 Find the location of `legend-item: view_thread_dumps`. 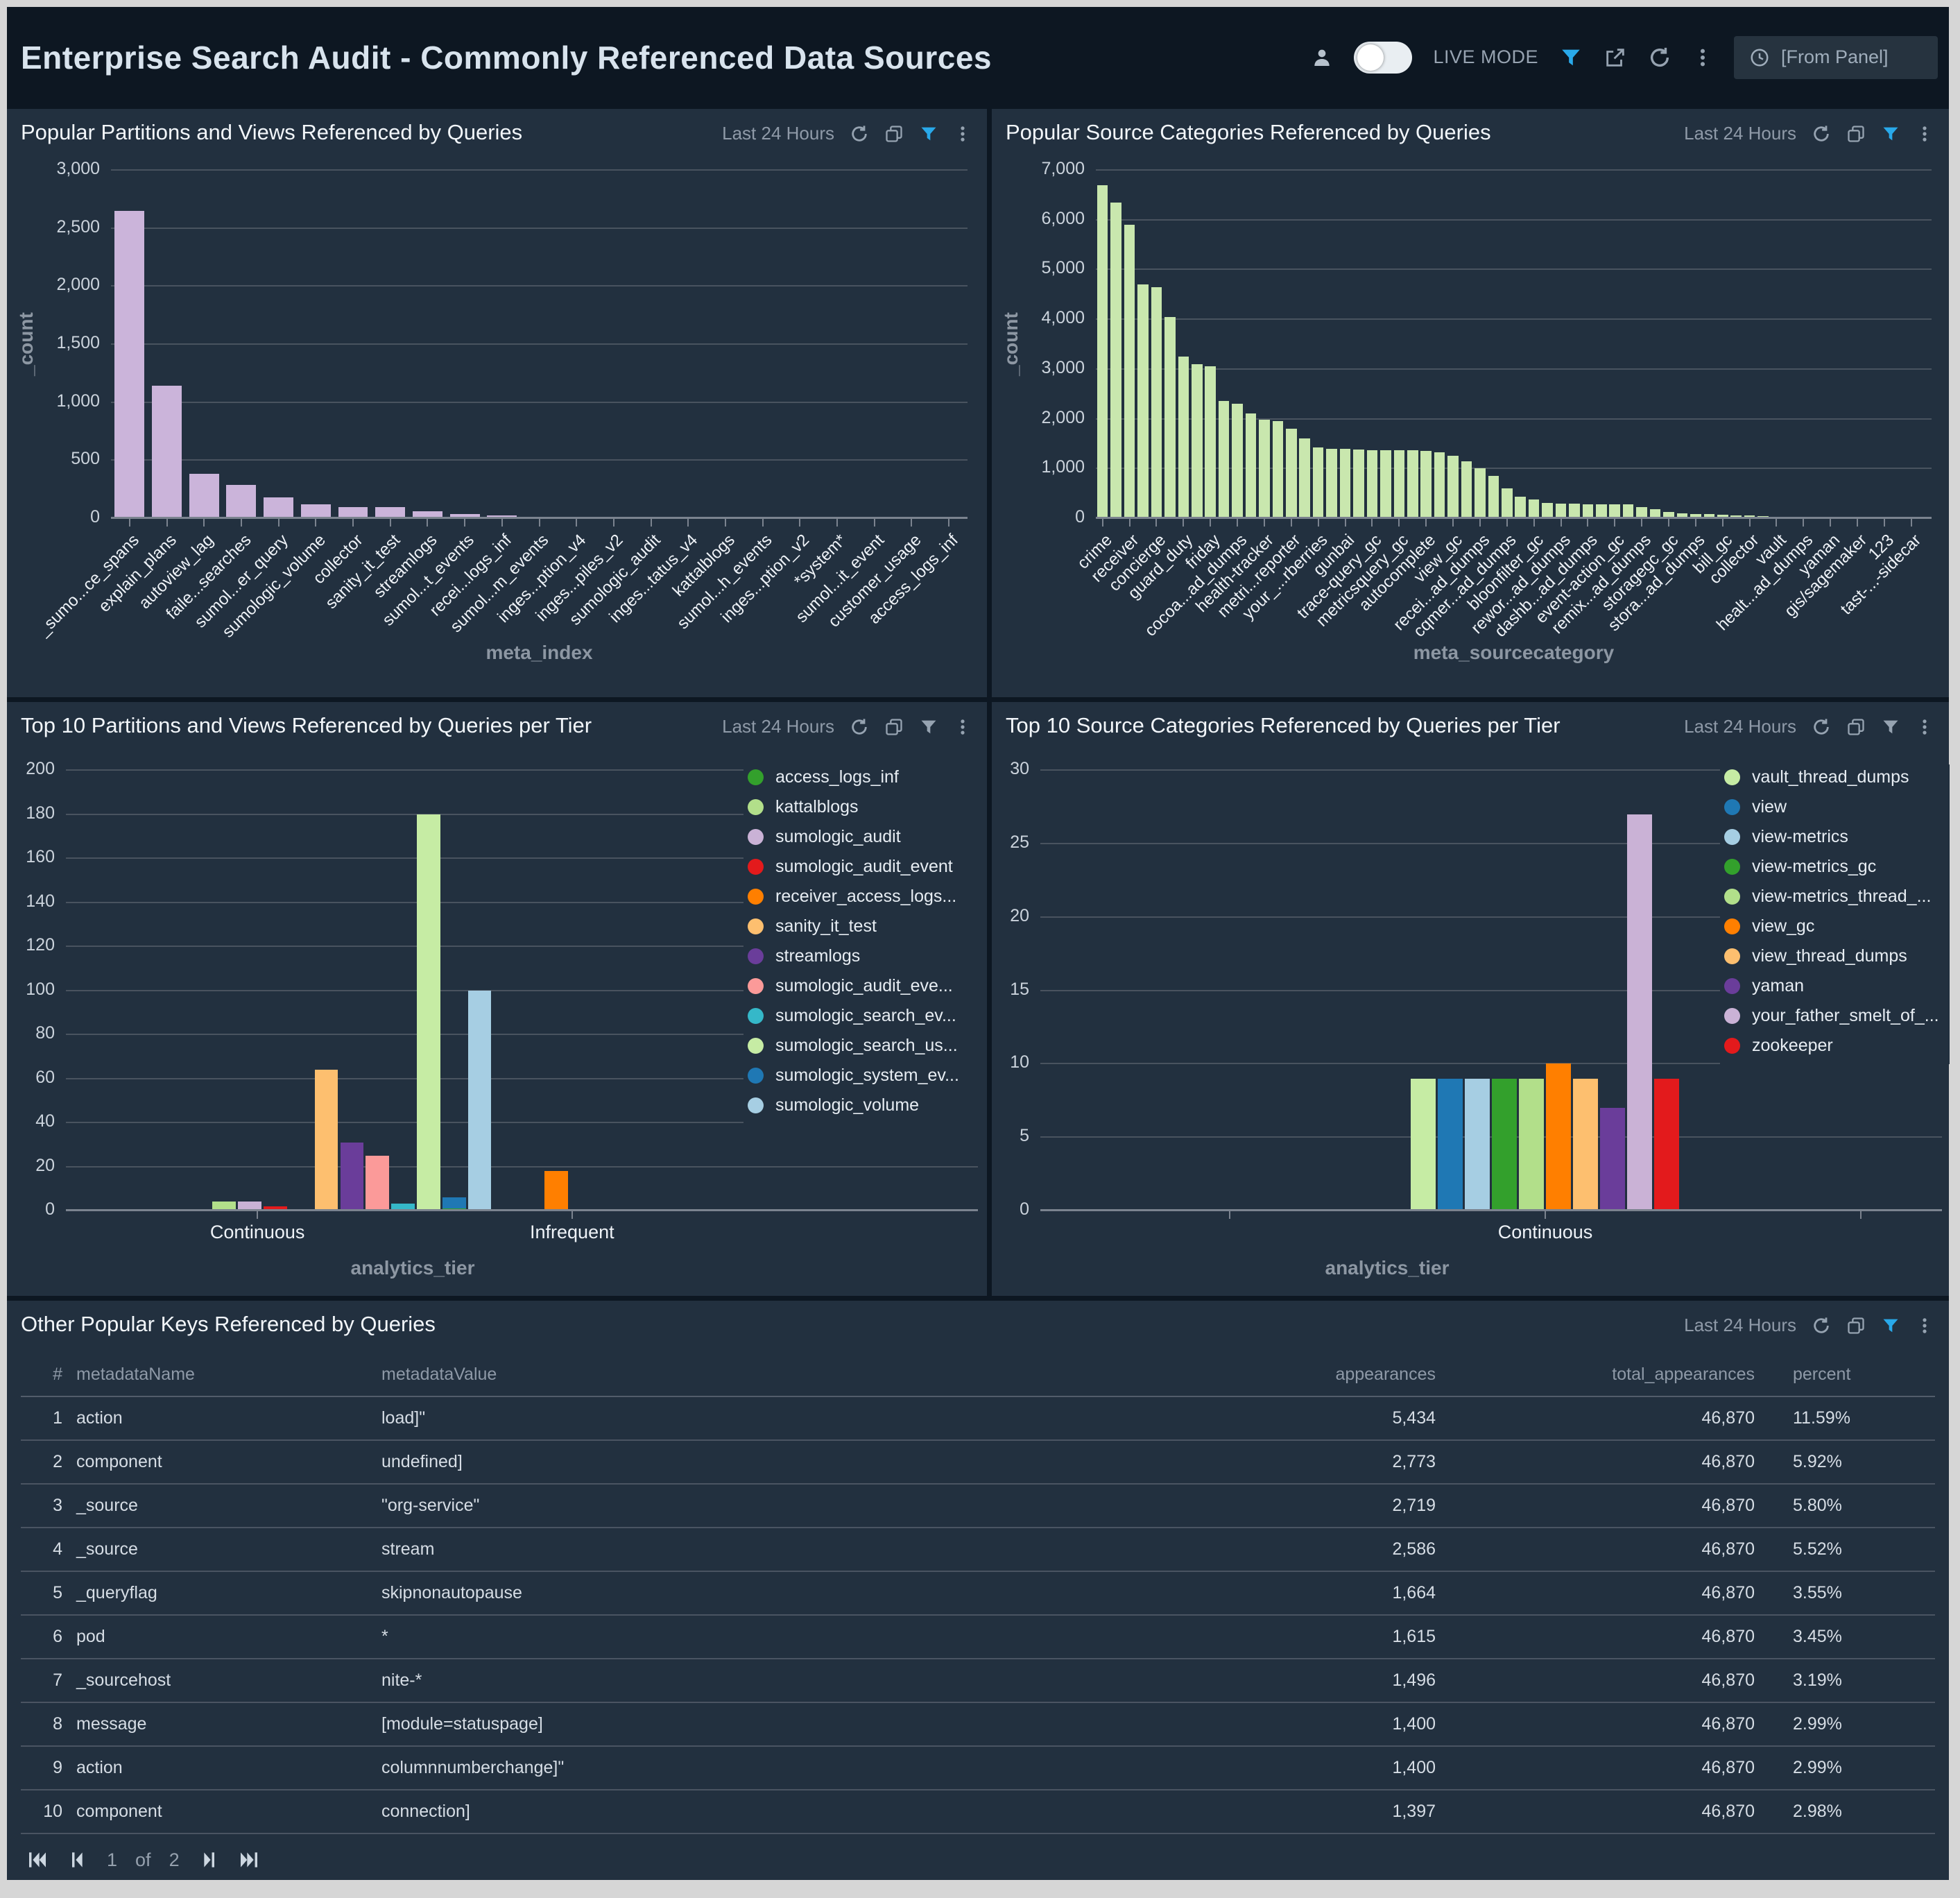

legend-item: view_thread_dumps is located at coordinates (1837, 956).